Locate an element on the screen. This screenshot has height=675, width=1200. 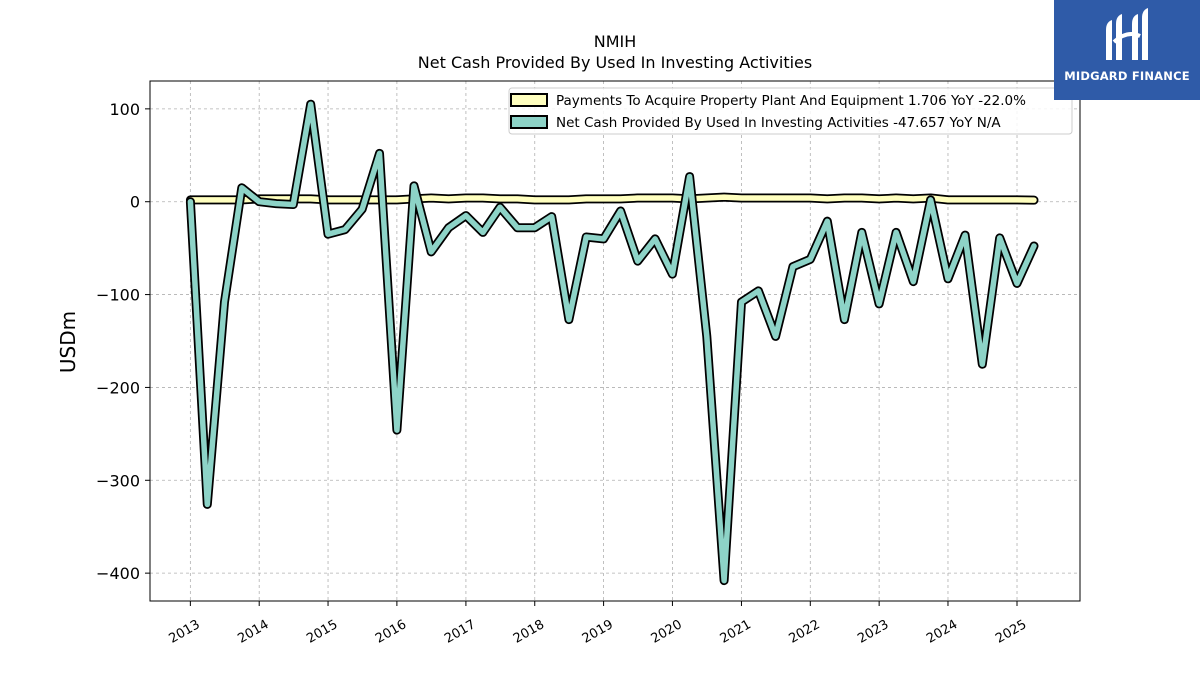
x-tick-label: 2019 is located at coordinates (598, 632).